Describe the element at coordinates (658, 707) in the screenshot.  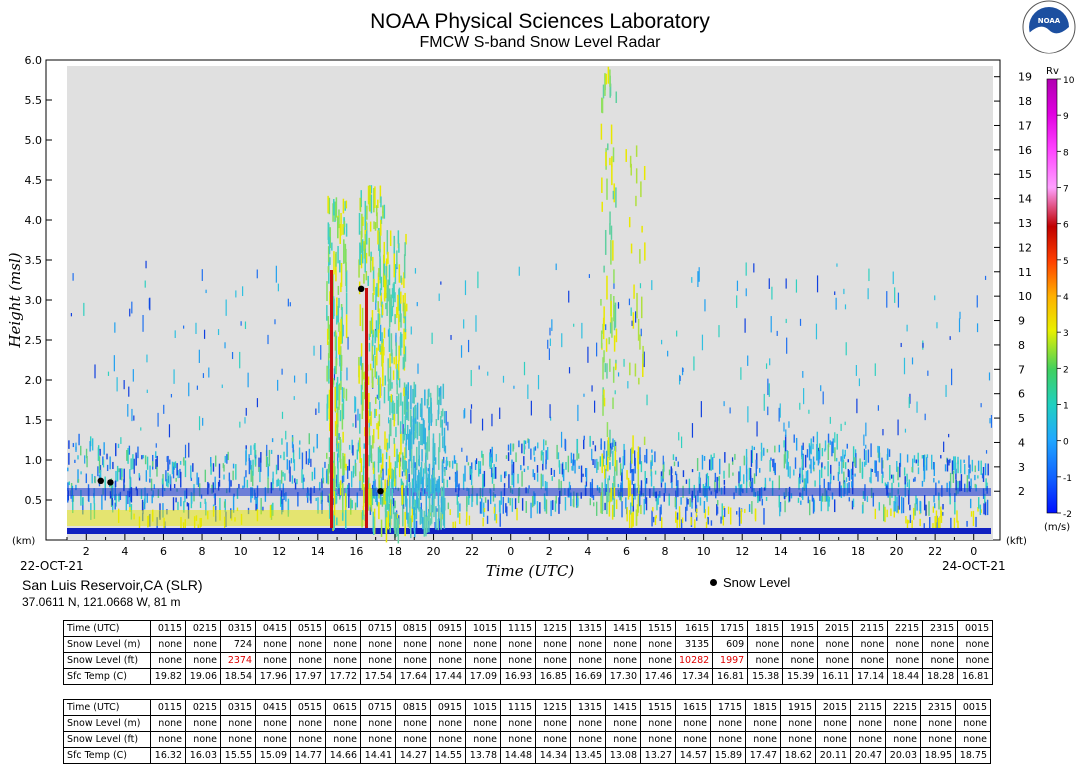
I see `time-cell: 1515` at that location.